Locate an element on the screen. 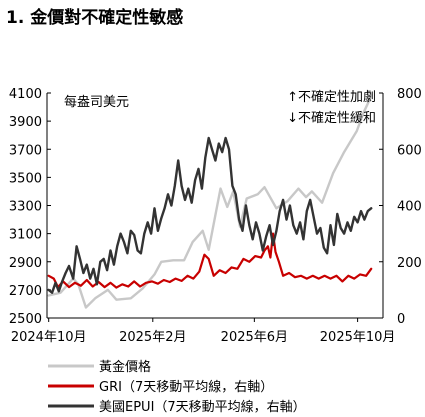  annotation-down: ↓不確定性緩和 is located at coordinates (331, 118).